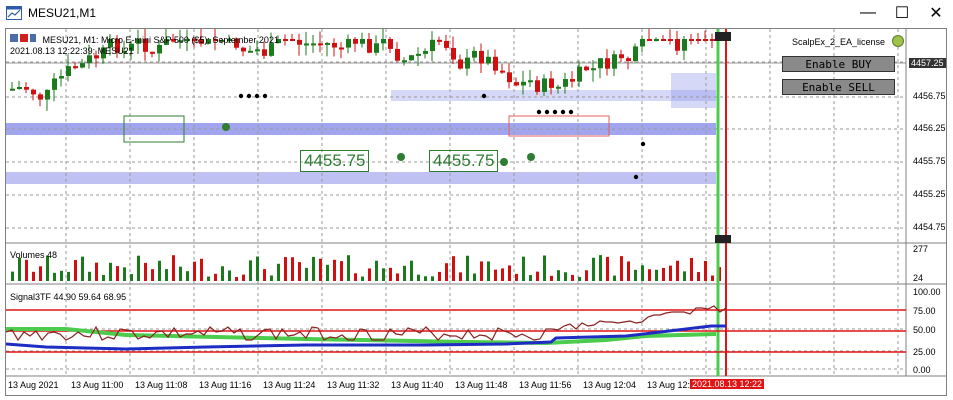  Describe the element at coordinates (669, 385) in the screenshot. I see `time-label: 13 Aug 12:` at that location.